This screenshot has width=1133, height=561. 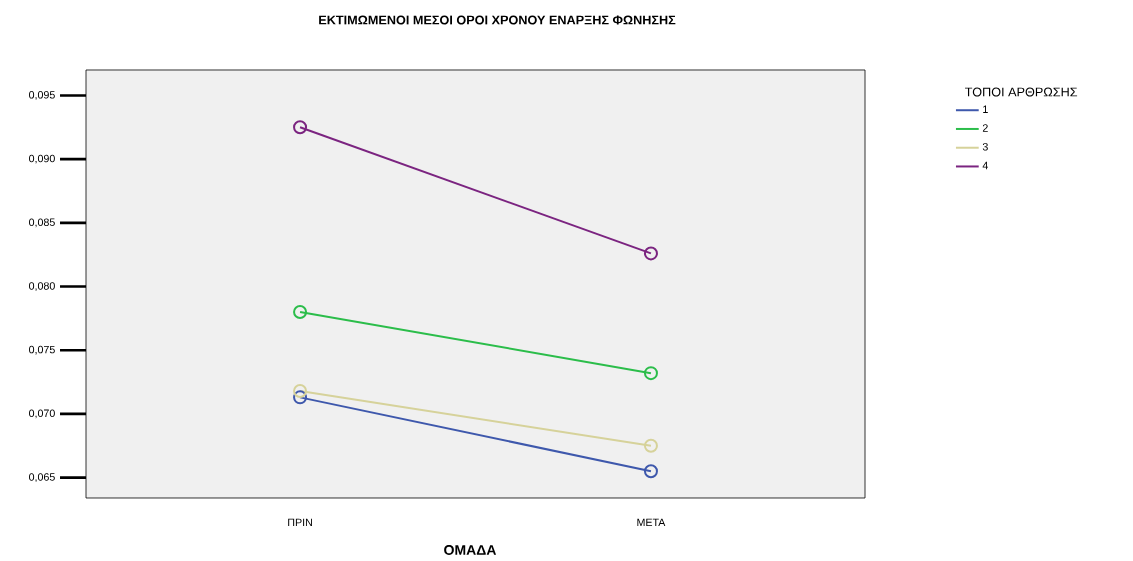 What do you see at coordinates (651, 522) in the screenshot?
I see `x-tick-label: ΜΕΤΑ` at bounding box center [651, 522].